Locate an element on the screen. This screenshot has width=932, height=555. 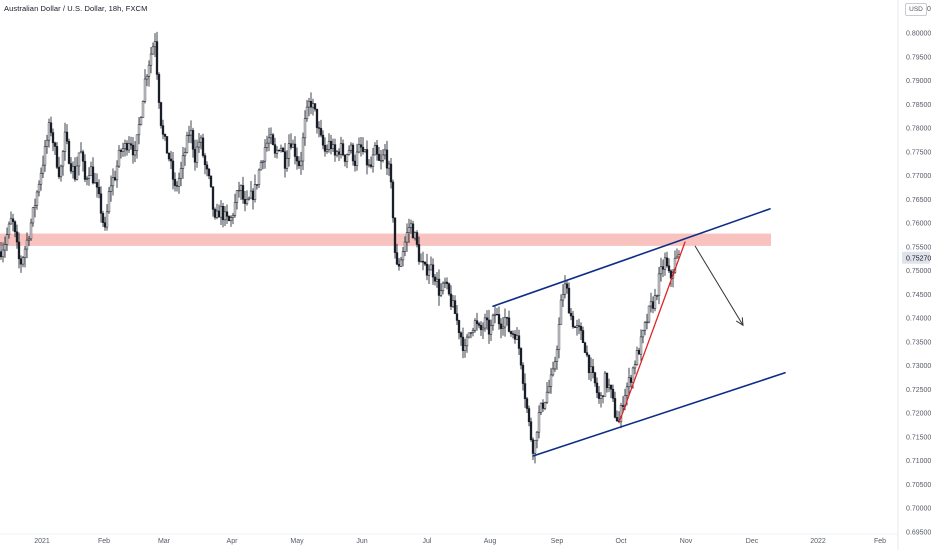
projection-arrow-line is located at coordinates (719, 285).